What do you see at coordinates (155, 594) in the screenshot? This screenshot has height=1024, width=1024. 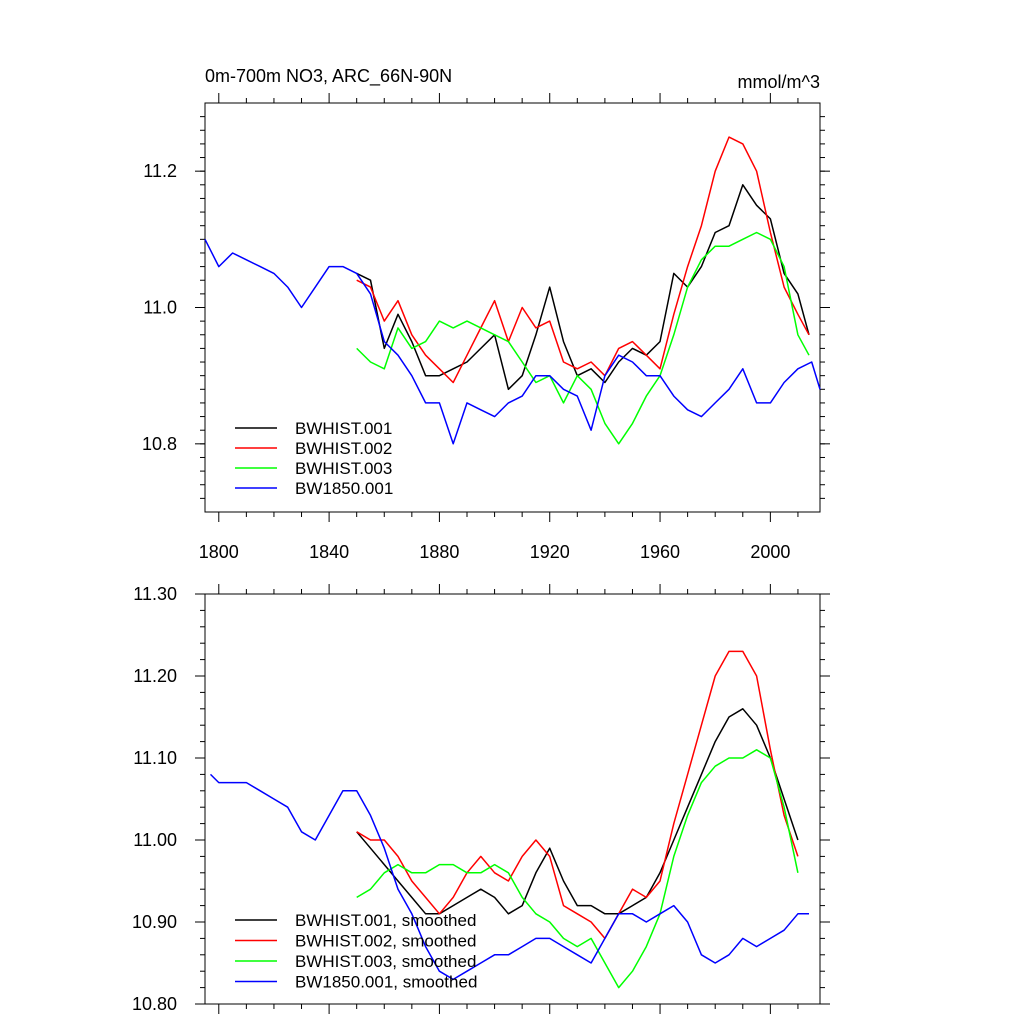 I see `y-tick-label: 11.30` at bounding box center [155, 594].